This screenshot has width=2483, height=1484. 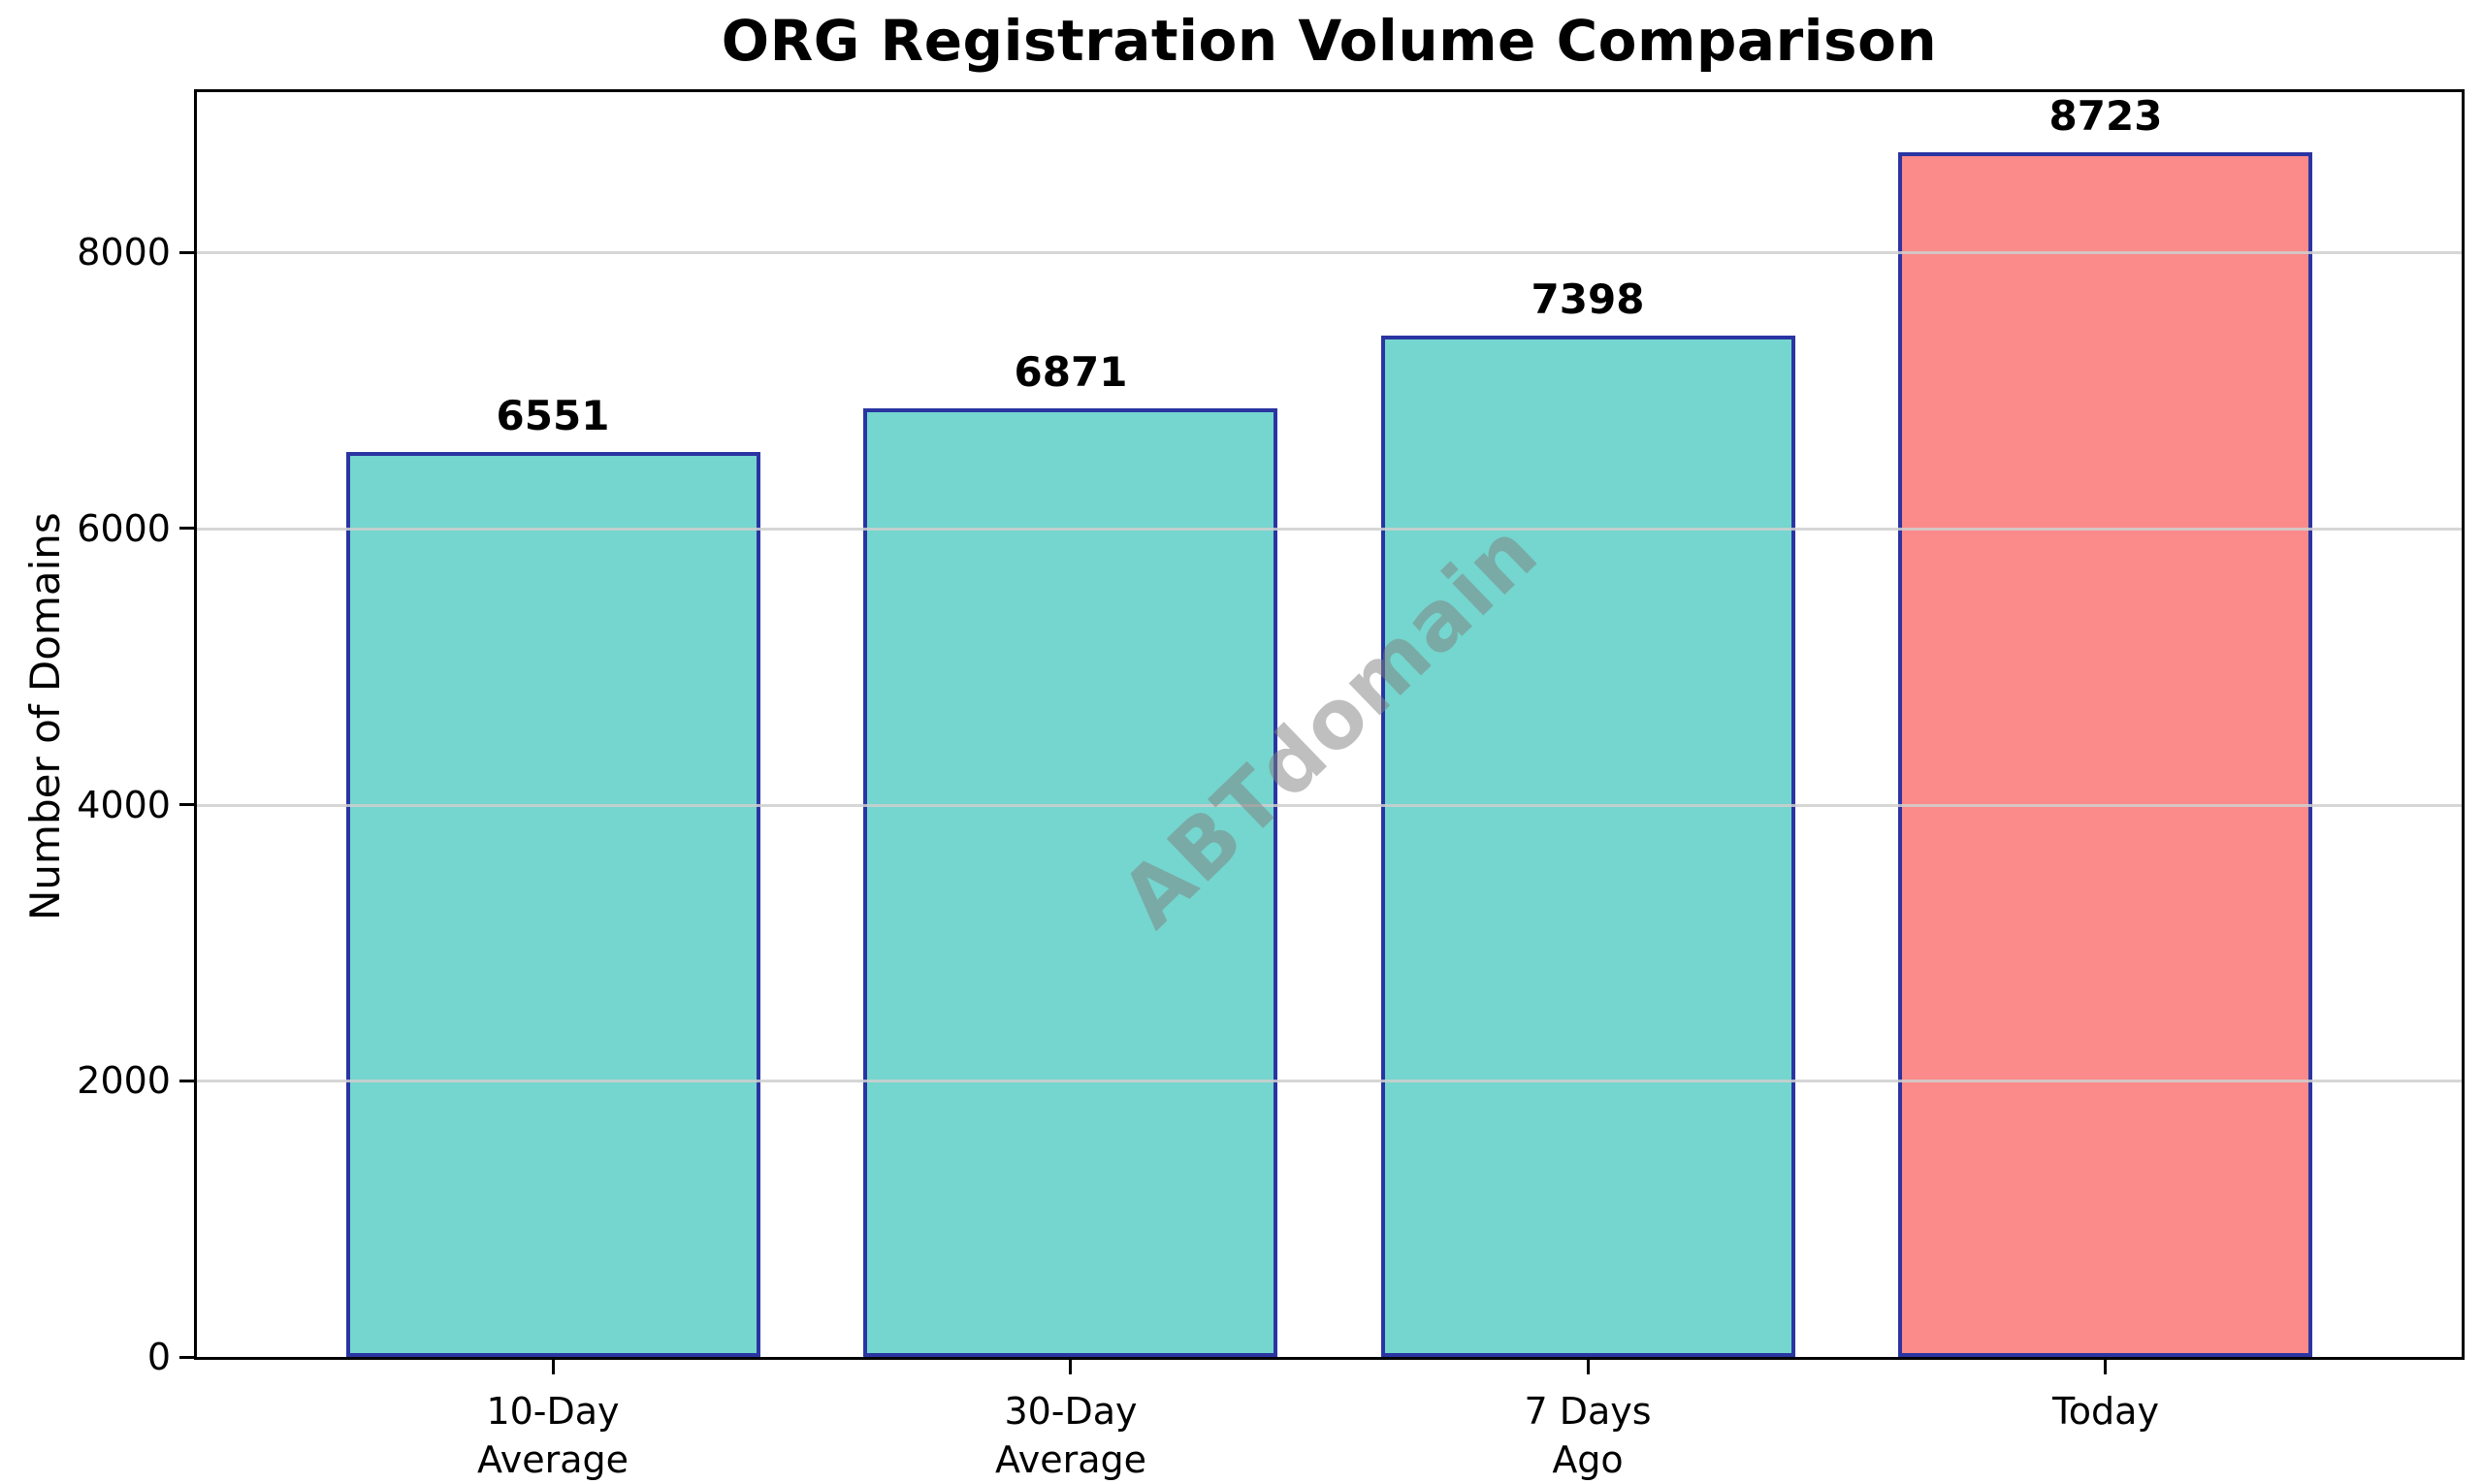 What do you see at coordinates (2106, 116) in the screenshot?
I see `bar-value-label-4: 8723` at bounding box center [2106, 116].